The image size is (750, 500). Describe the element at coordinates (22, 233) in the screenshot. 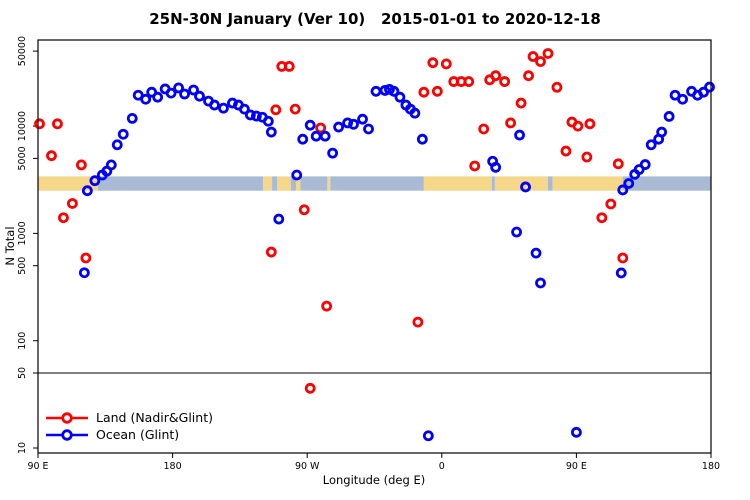

I see `y-tick-label: 1000` at that location.